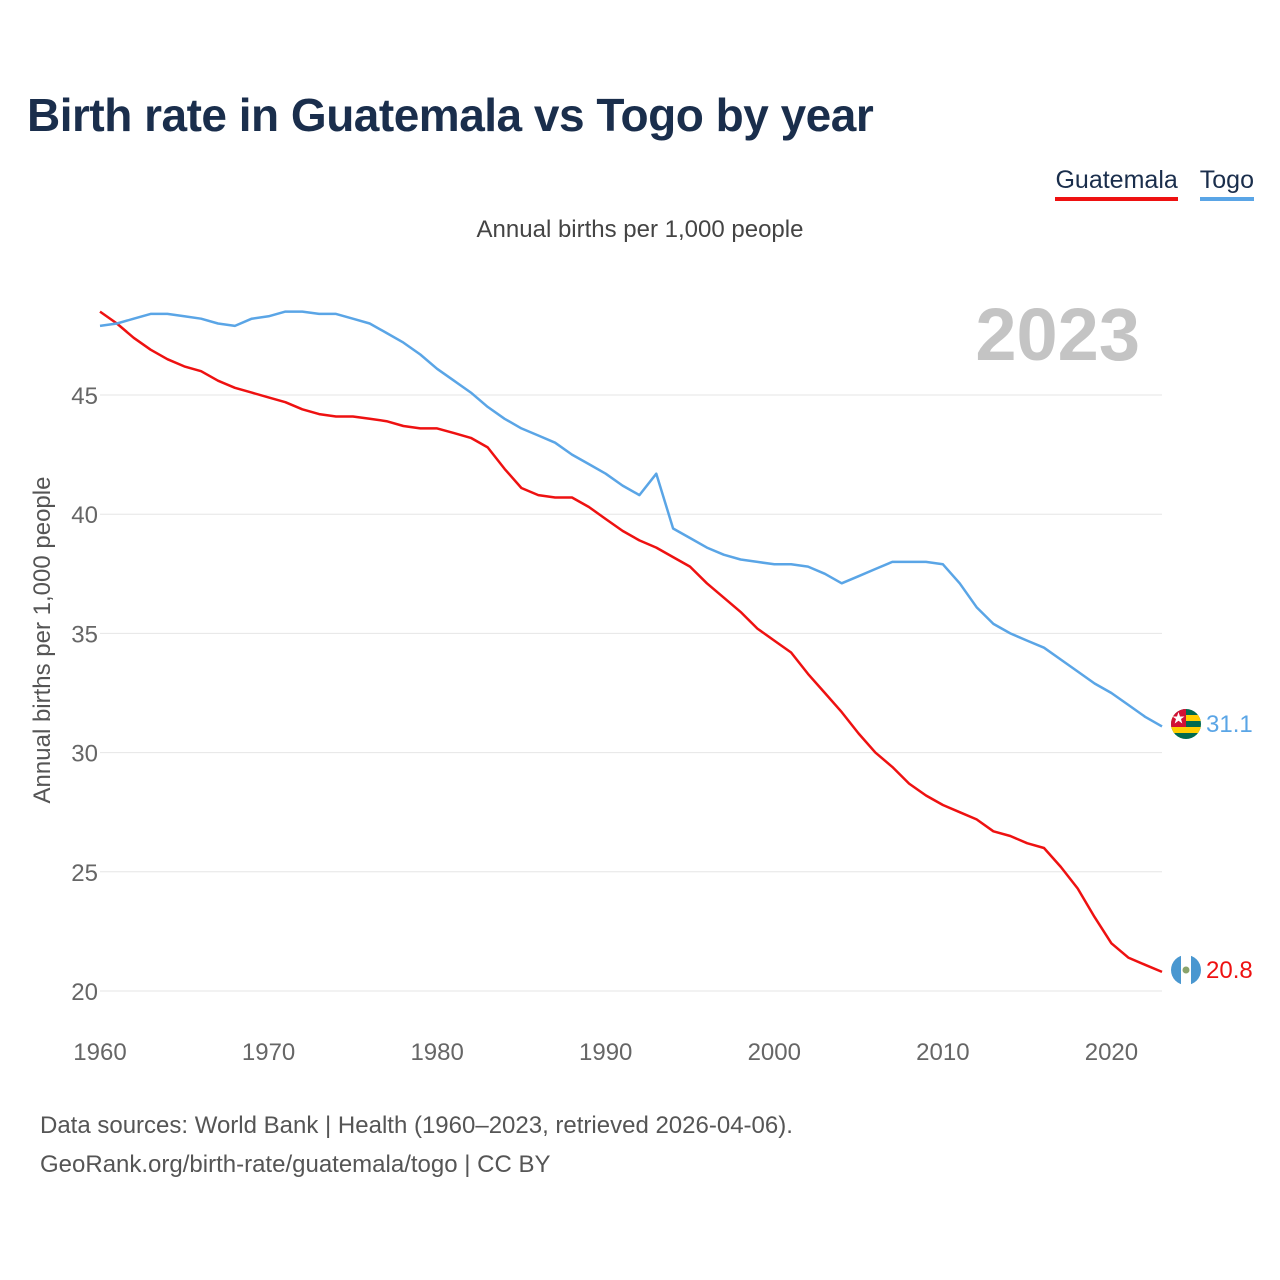 The image size is (1280, 1280). Describe the element at coordinates (942, 1052) in the screenshot. I see `x-tick-label: 2010` at that location.